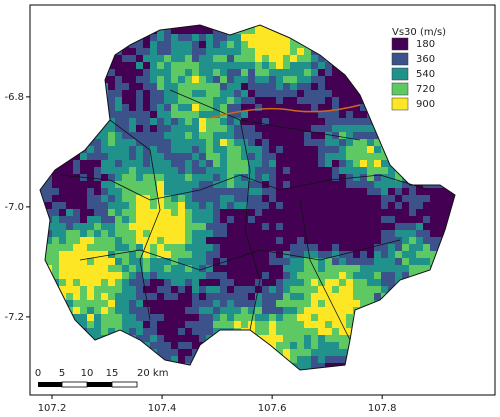  Describe the element at coordinates (99, 384) in the screenshot. I see `scale-segment` at that location.